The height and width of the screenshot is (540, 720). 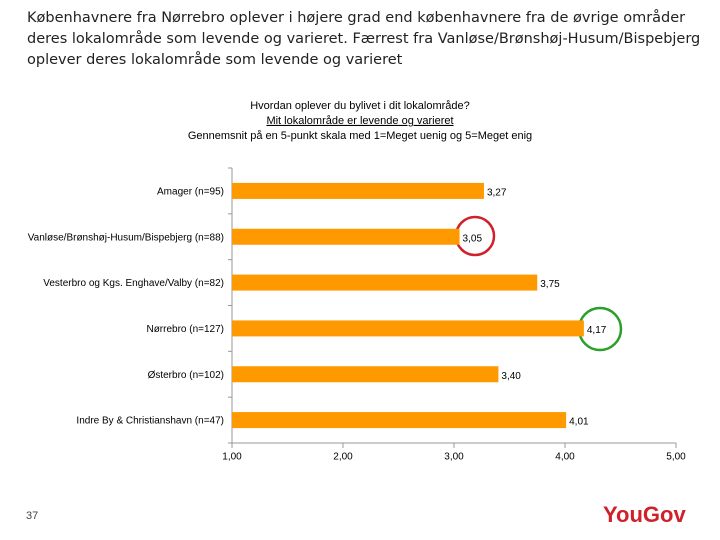 What do you see at coordinates (232, 457) in the screenshot?
I see `x-tick-label: 1,00` at bounding box center [232, 457].